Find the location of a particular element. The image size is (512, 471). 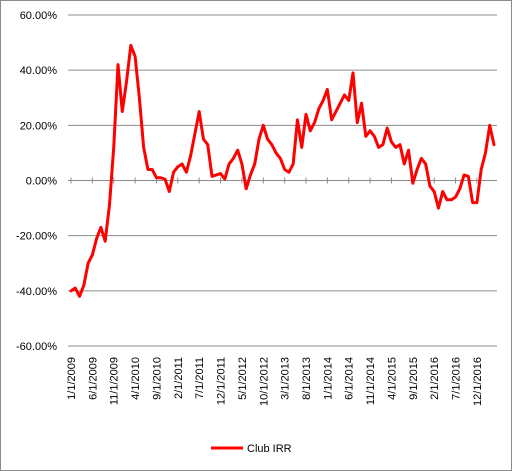

x-tick-label: 5/1/2012 is located at coordinates (243, 378).